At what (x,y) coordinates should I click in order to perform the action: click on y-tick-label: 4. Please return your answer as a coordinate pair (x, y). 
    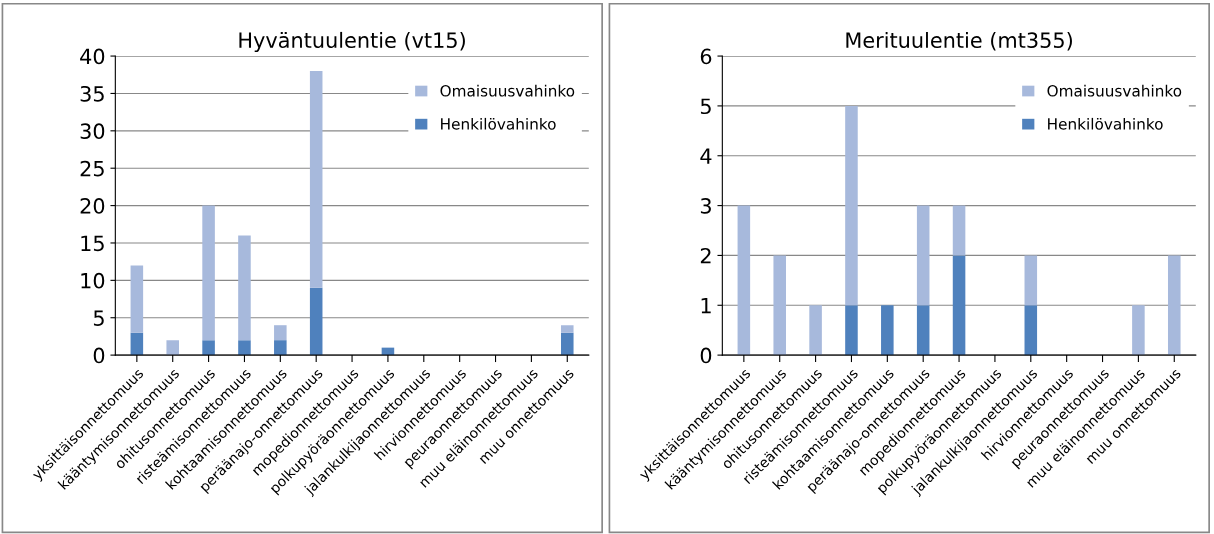
    Looking at the image, I should click on (706, 156).